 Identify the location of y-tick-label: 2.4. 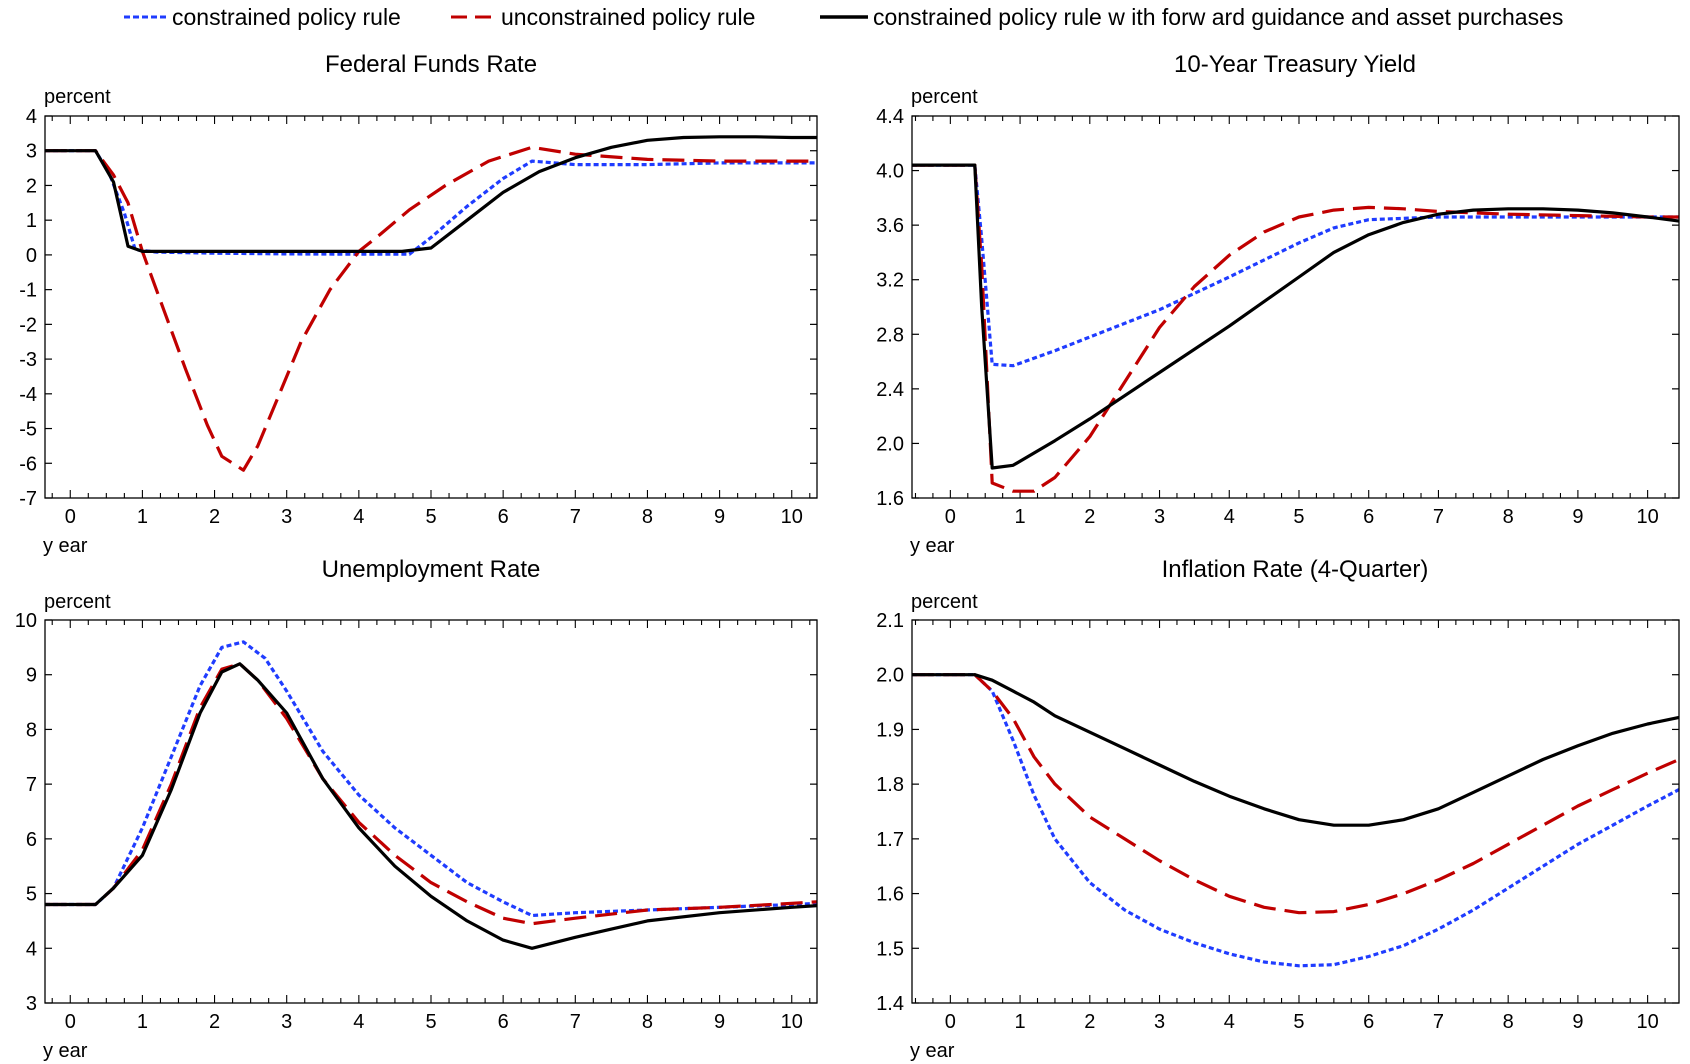
(890, 390).